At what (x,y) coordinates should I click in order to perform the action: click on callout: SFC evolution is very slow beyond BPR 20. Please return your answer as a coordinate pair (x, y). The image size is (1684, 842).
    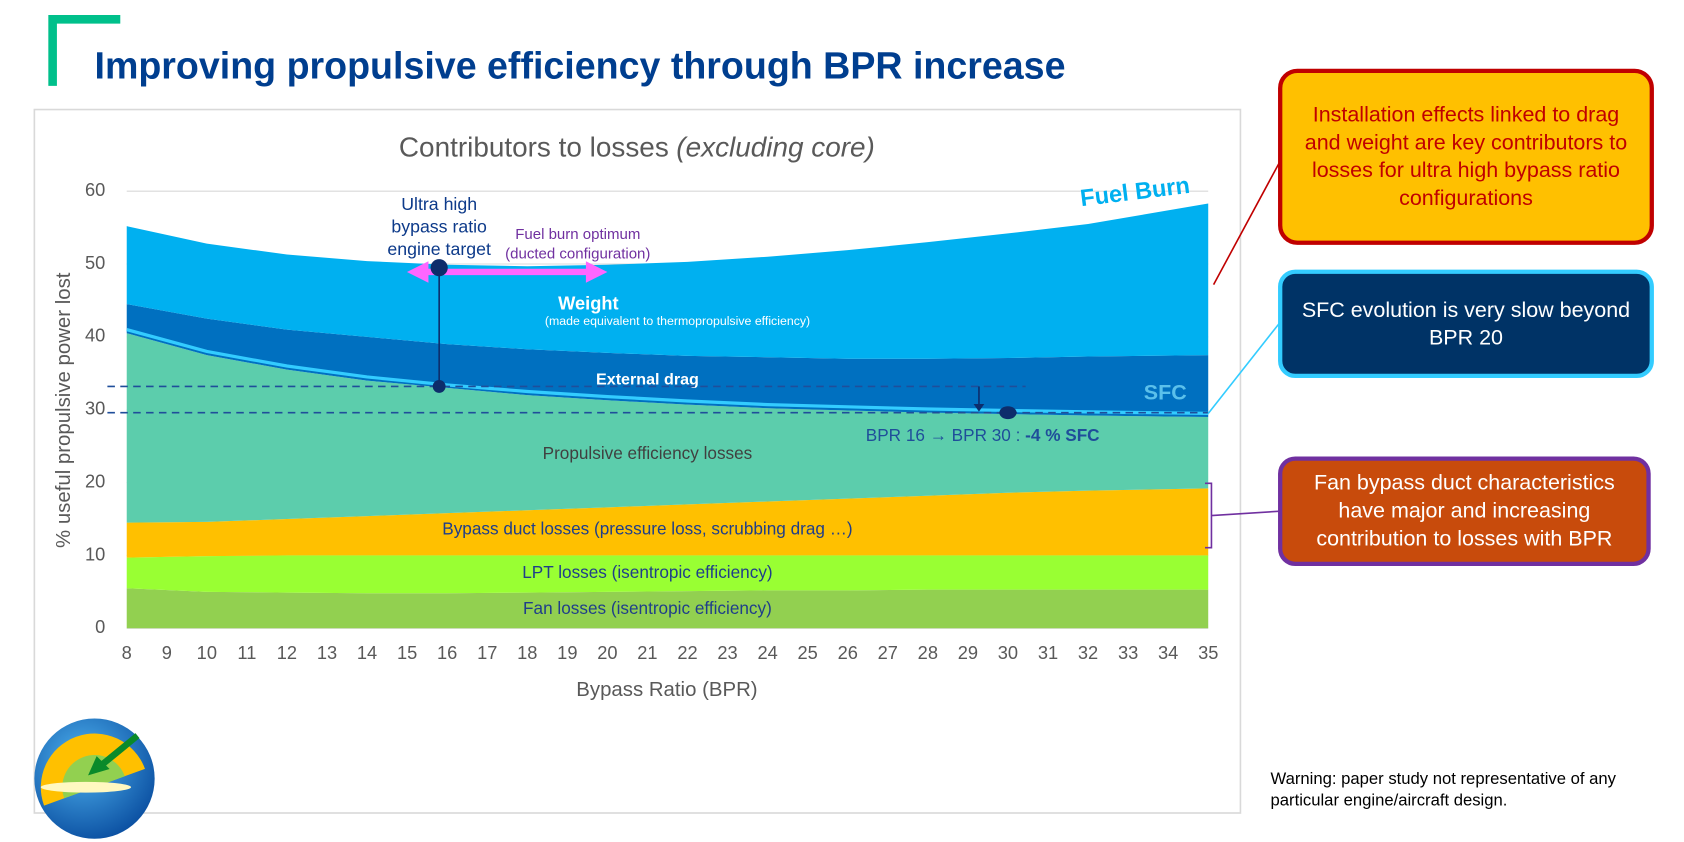
    Looking at the image, I should click on (1466, 324).